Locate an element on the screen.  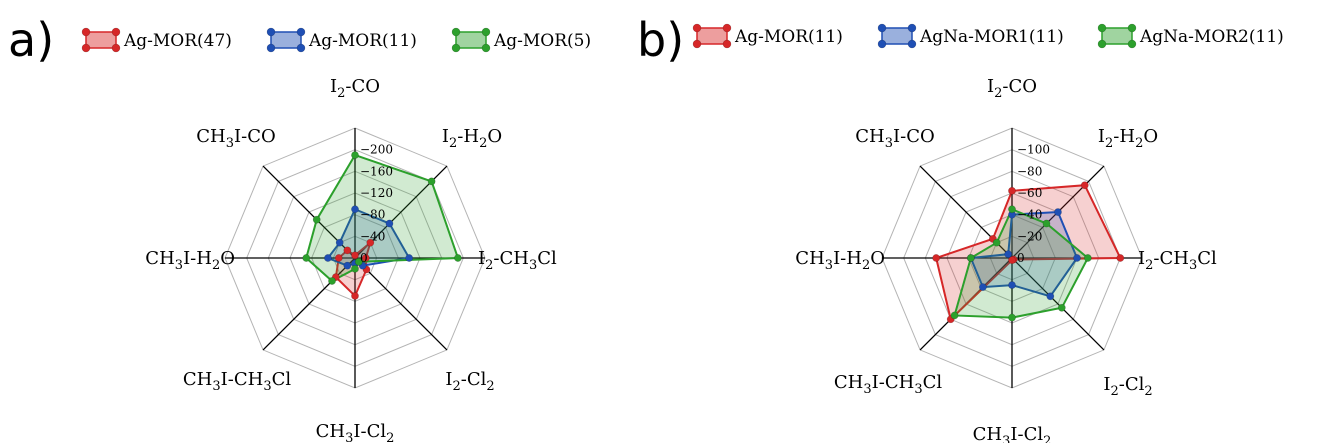
radial-tick-label: −100 is located at coordinates (1033, 150).